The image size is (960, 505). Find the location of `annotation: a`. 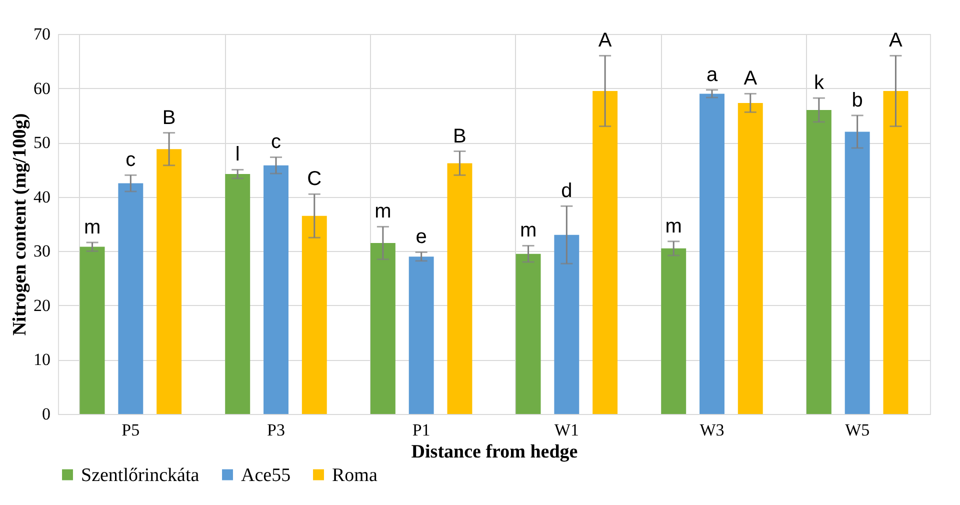

annotation: a is located at coordinates (712, 75).